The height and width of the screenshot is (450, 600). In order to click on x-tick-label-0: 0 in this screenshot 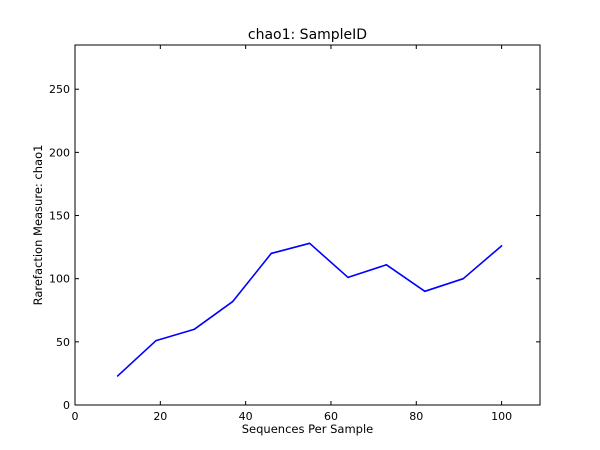, I will do `click(75, 416)`.